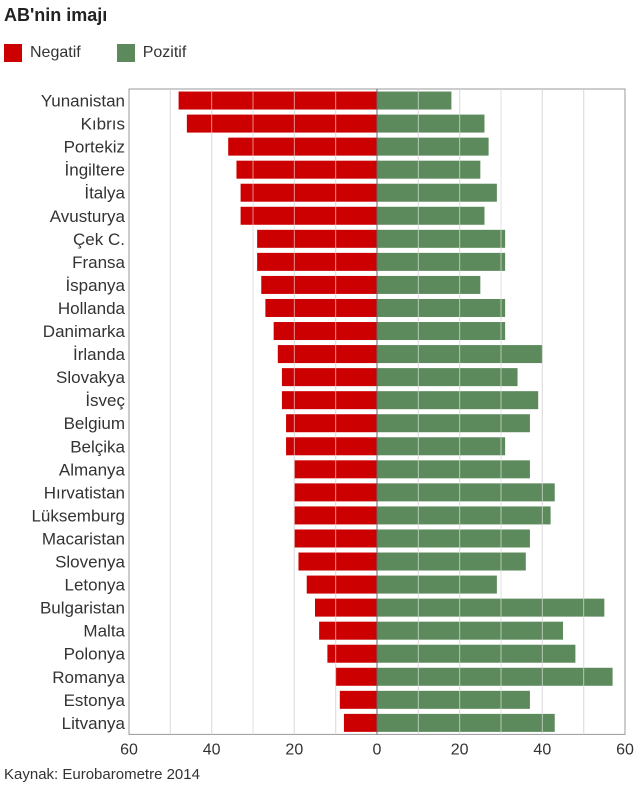  I want to click on category-label: Çek C., so click(99, 239).